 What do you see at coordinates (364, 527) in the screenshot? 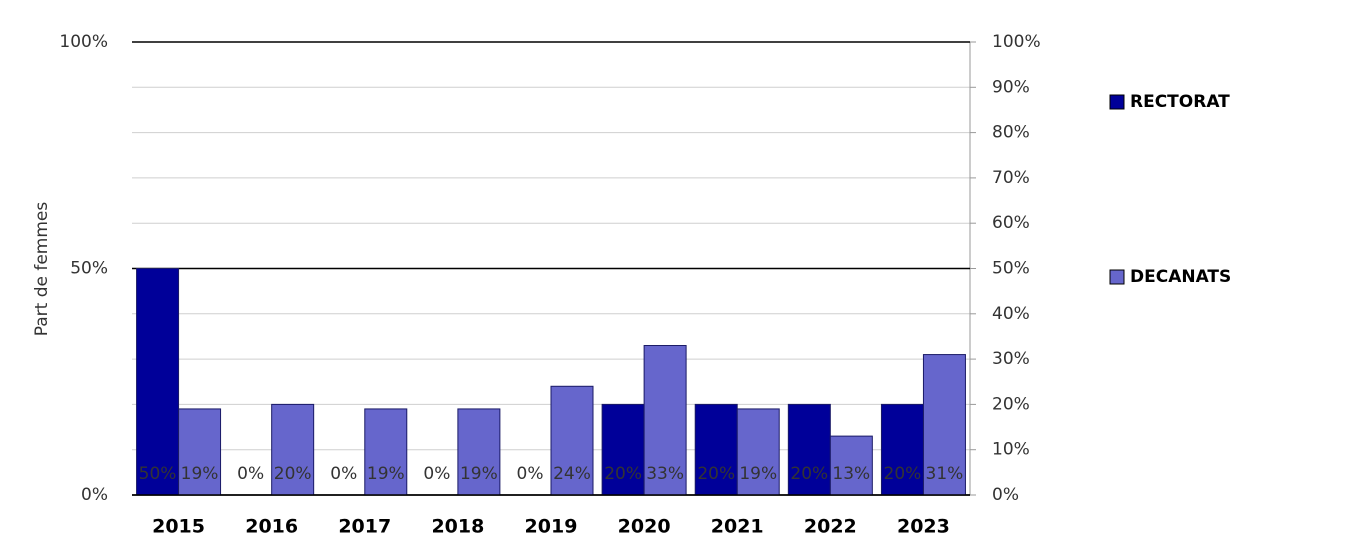
I see `x-tick-label: 2017` at bounding box center [364, 527].